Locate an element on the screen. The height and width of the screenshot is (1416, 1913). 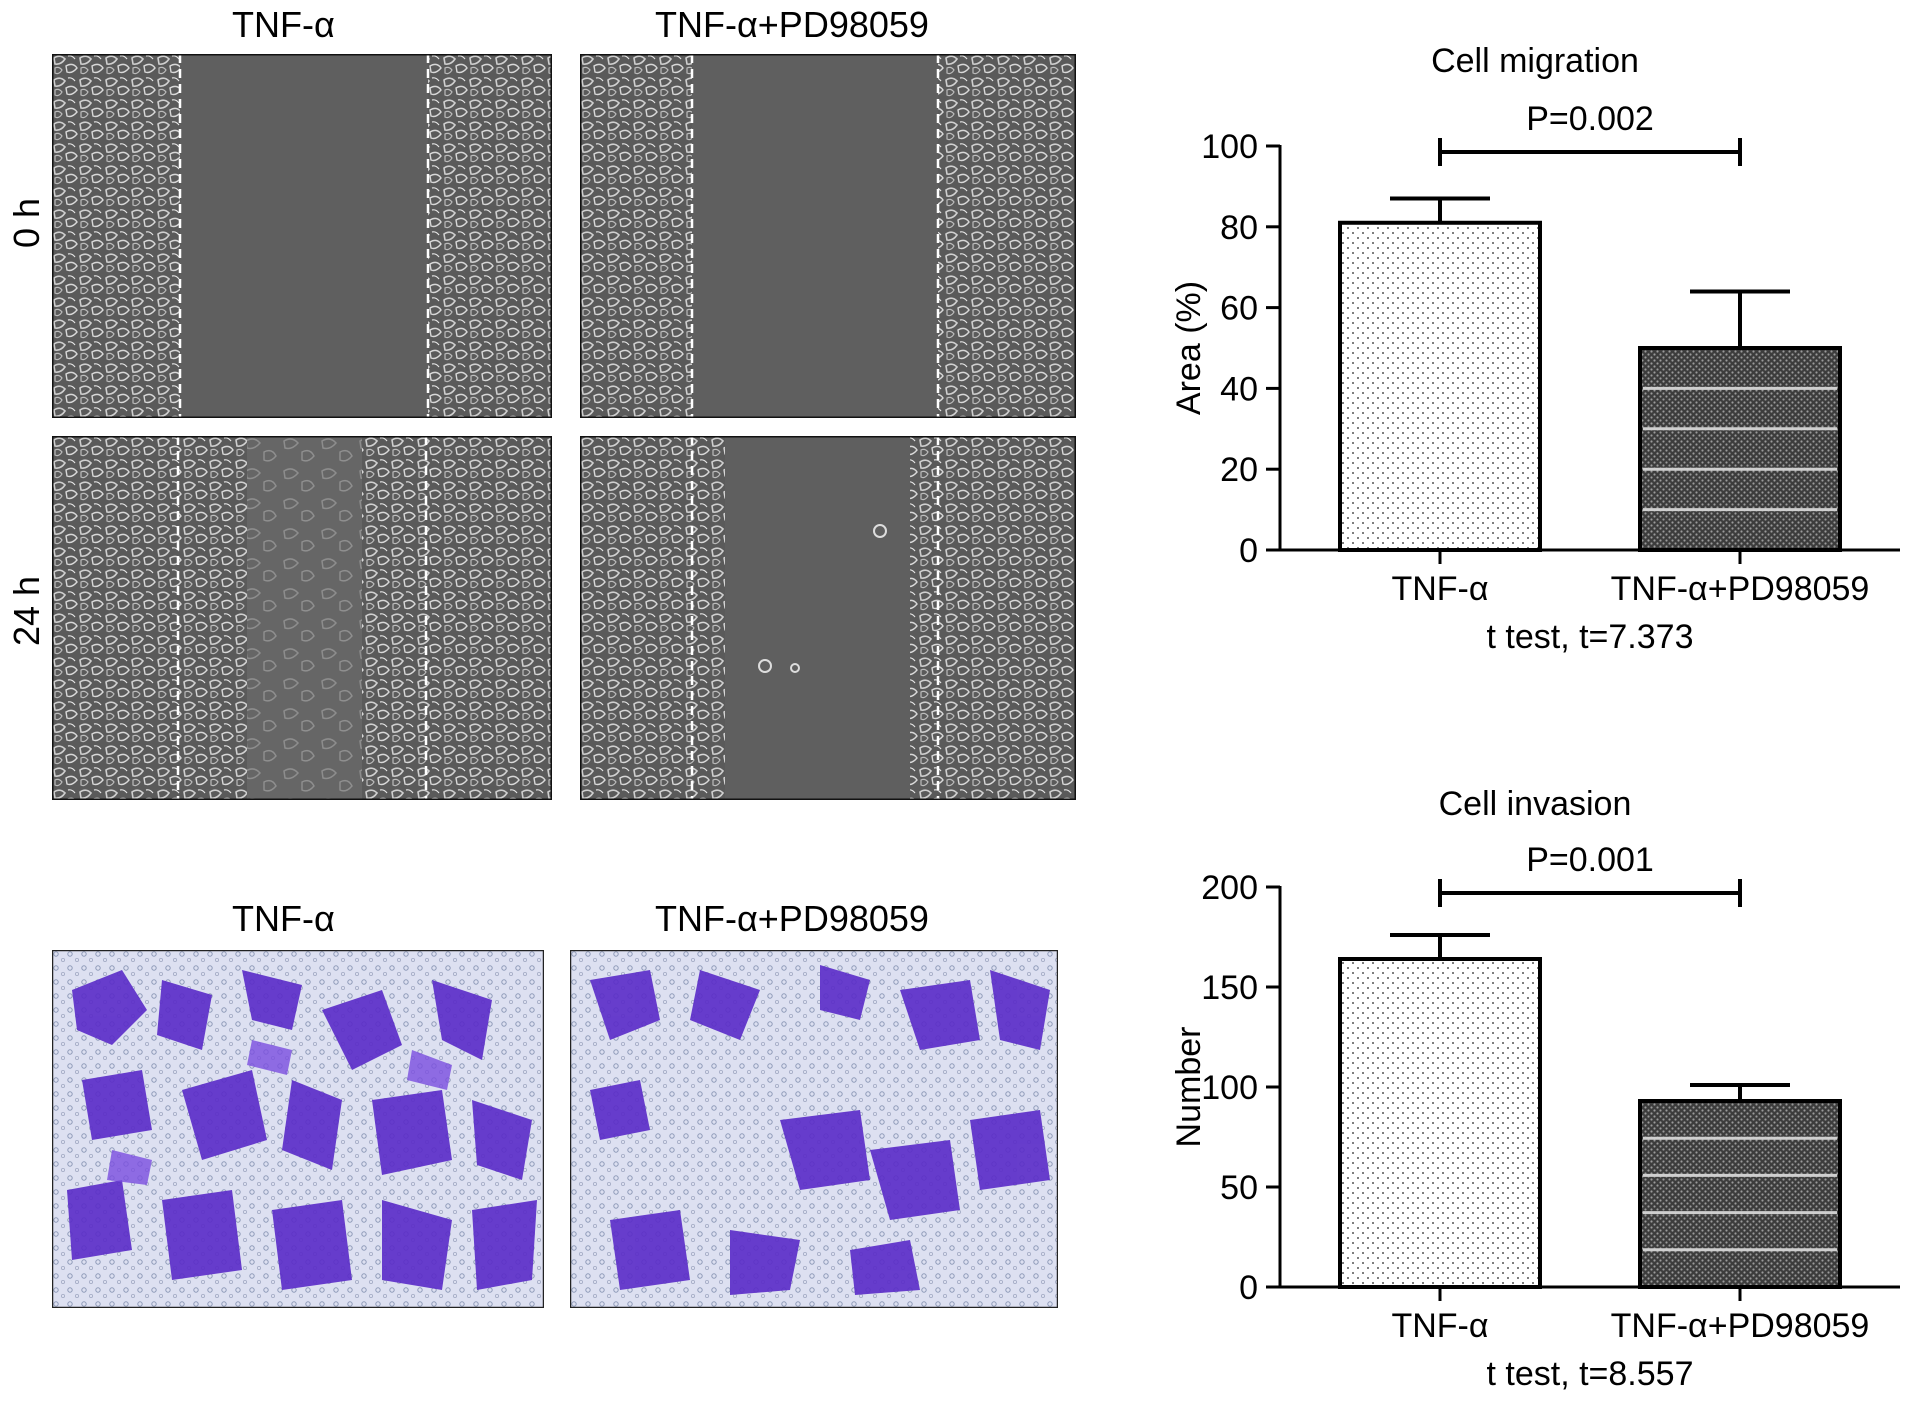
scratch-col-label-tnf-pd: TNF-α+PD98059 is located at coordinates (792, 24).